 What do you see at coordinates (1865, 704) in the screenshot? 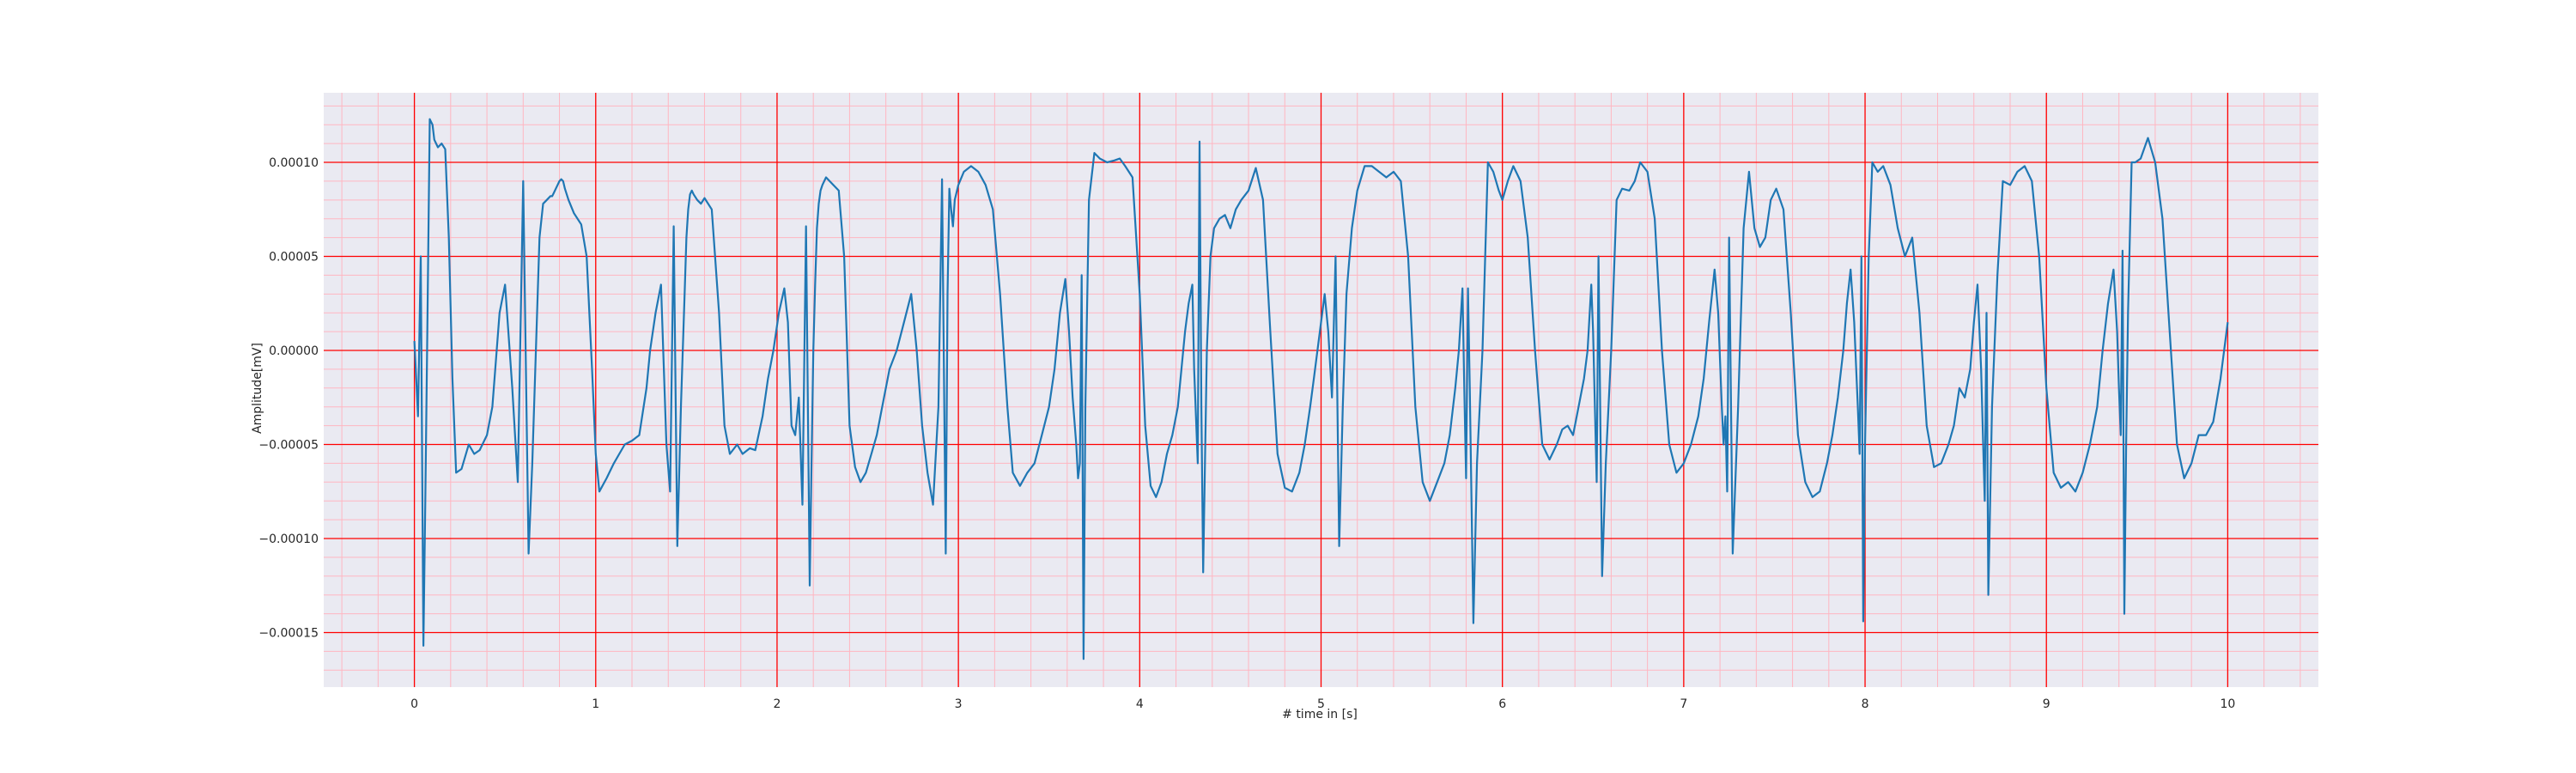
I see `x-tick-label: 8` at bounding box center [1865, 704].